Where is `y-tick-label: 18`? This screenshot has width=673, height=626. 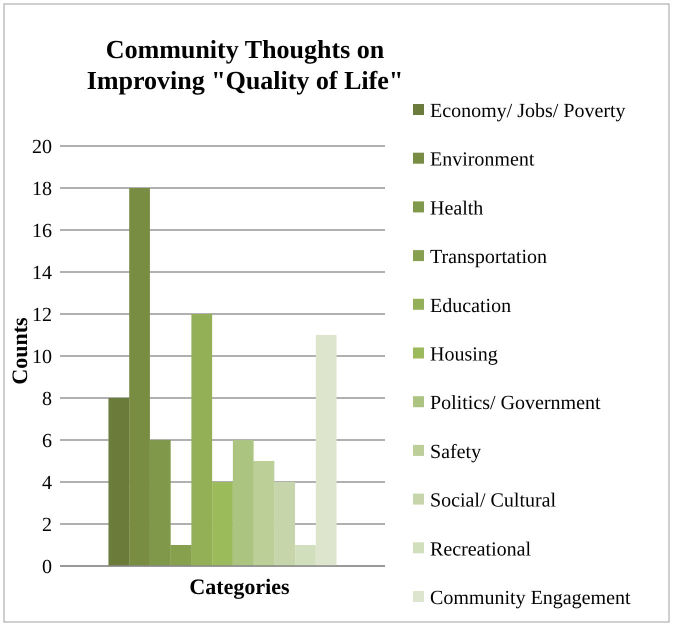 y-tick-label: 18 is located at coordinates (42, 189).